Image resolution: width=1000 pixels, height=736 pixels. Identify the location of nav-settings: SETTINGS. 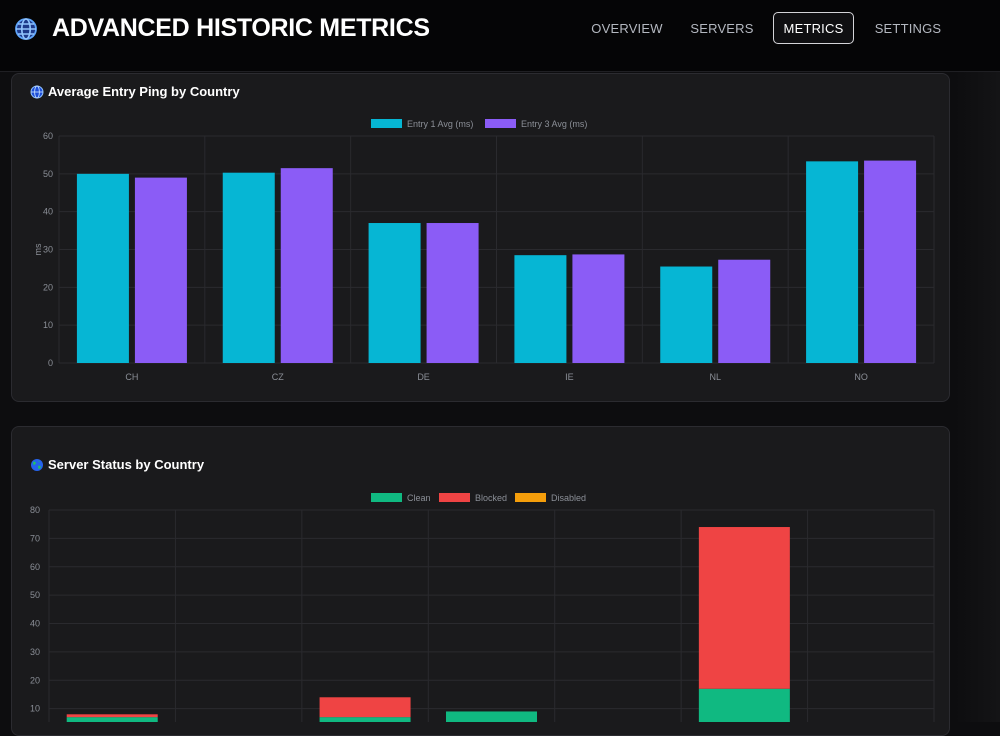
(908, 28).